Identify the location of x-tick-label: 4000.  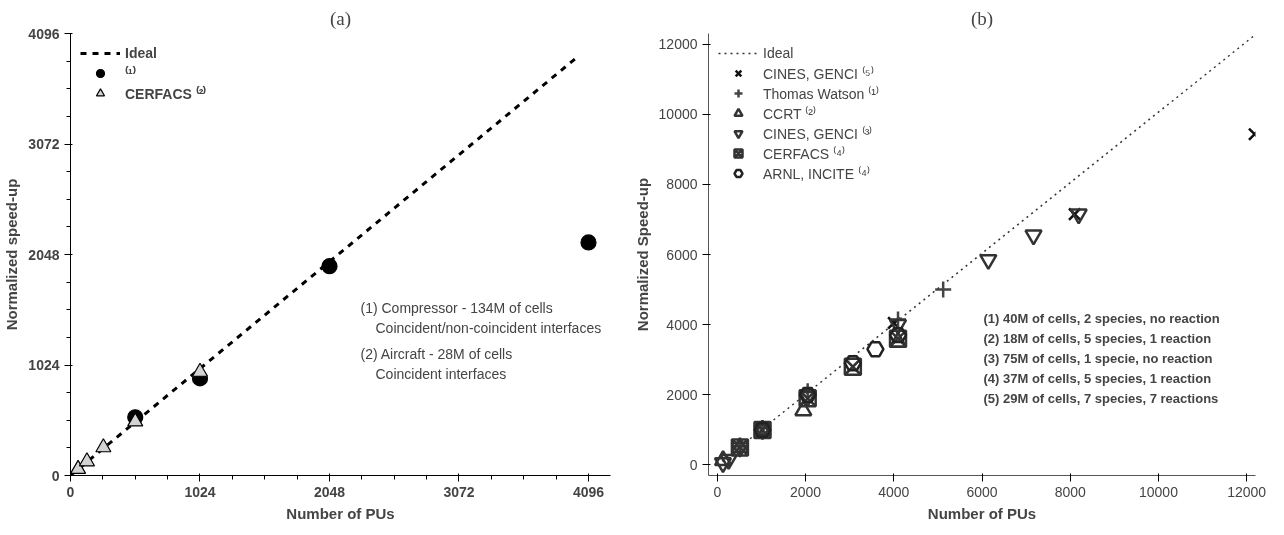
(894, 491).